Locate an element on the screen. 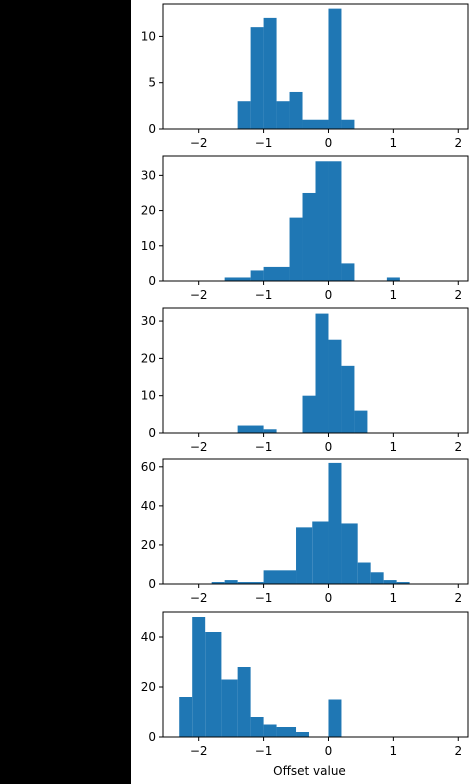 Image resolution: width=474 pixels, height=784 pixels. y-tick-label: 5 is located at coordinates (152, 83).